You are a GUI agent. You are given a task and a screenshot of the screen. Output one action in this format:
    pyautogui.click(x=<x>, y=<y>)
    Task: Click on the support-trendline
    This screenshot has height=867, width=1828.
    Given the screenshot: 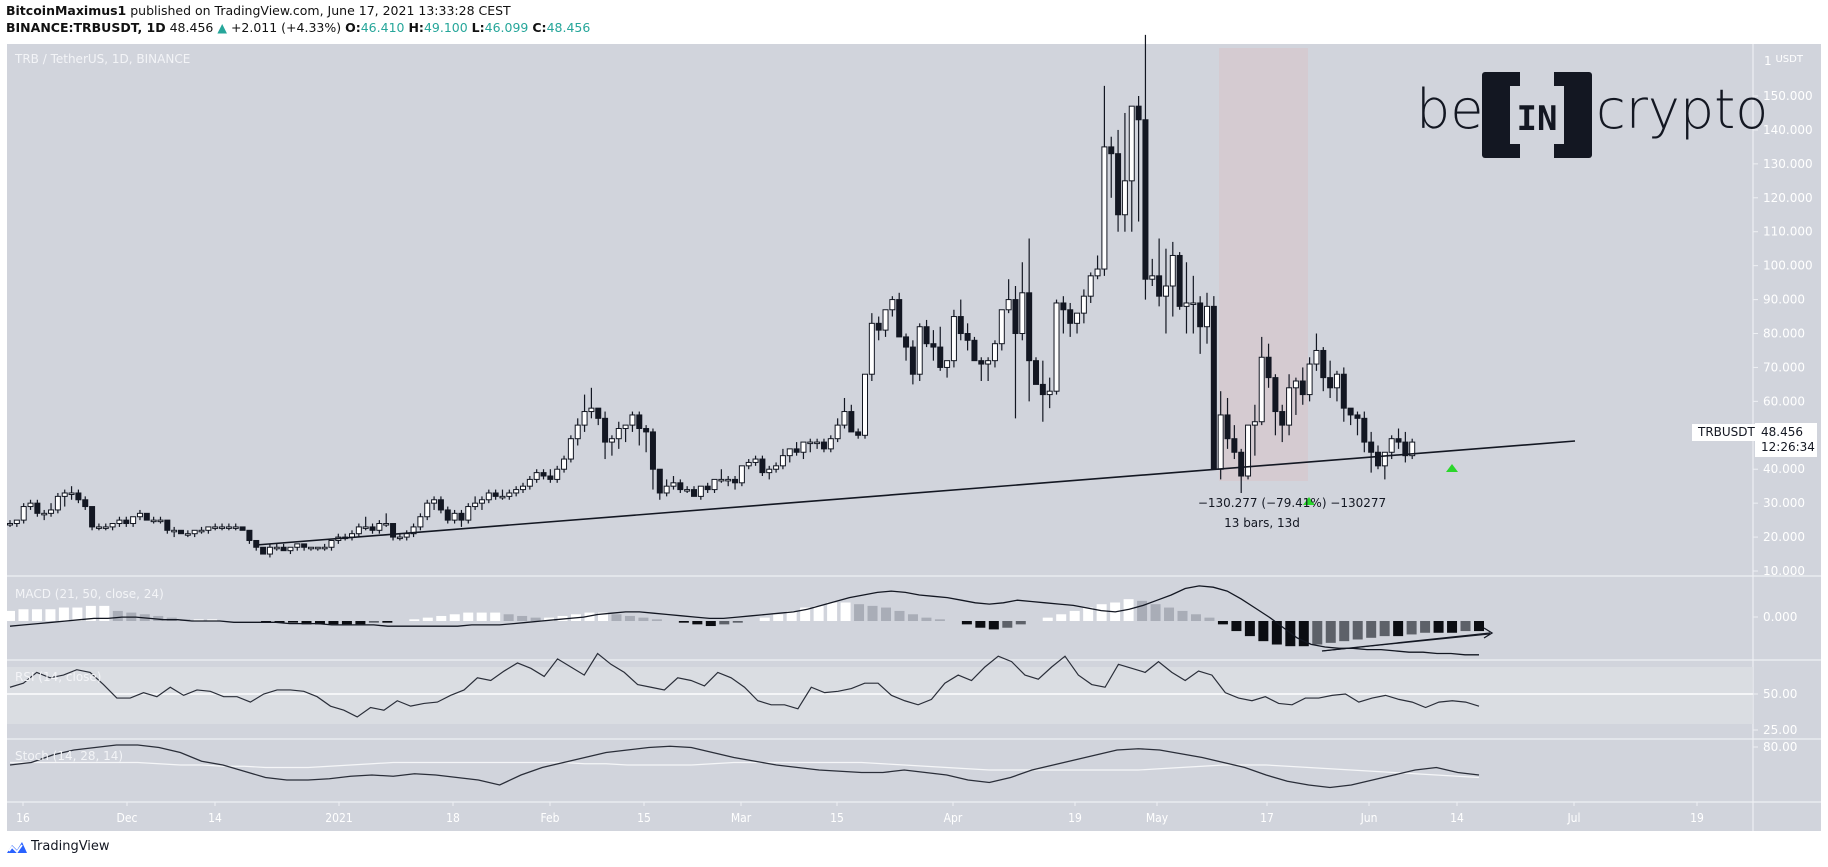 What is the action you would take?
    pyautogui.click(x=915, y=493)
    